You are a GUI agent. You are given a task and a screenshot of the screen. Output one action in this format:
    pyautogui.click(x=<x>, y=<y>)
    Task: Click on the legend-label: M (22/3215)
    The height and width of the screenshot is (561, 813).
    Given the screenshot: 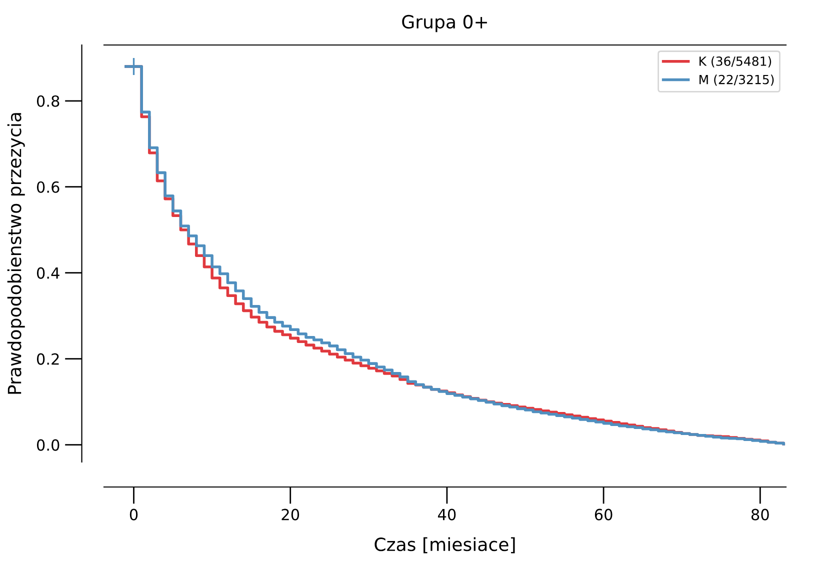 What is the action you would take?
    pyautogui.click(x=737, y=80)
    